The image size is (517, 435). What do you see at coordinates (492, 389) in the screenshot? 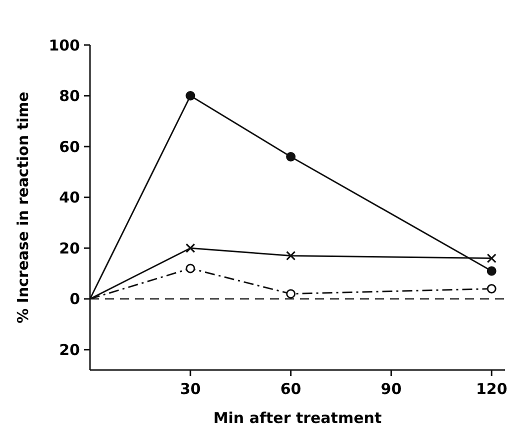
I see `x-tick-label: 120` at bounding box center [492, 389].